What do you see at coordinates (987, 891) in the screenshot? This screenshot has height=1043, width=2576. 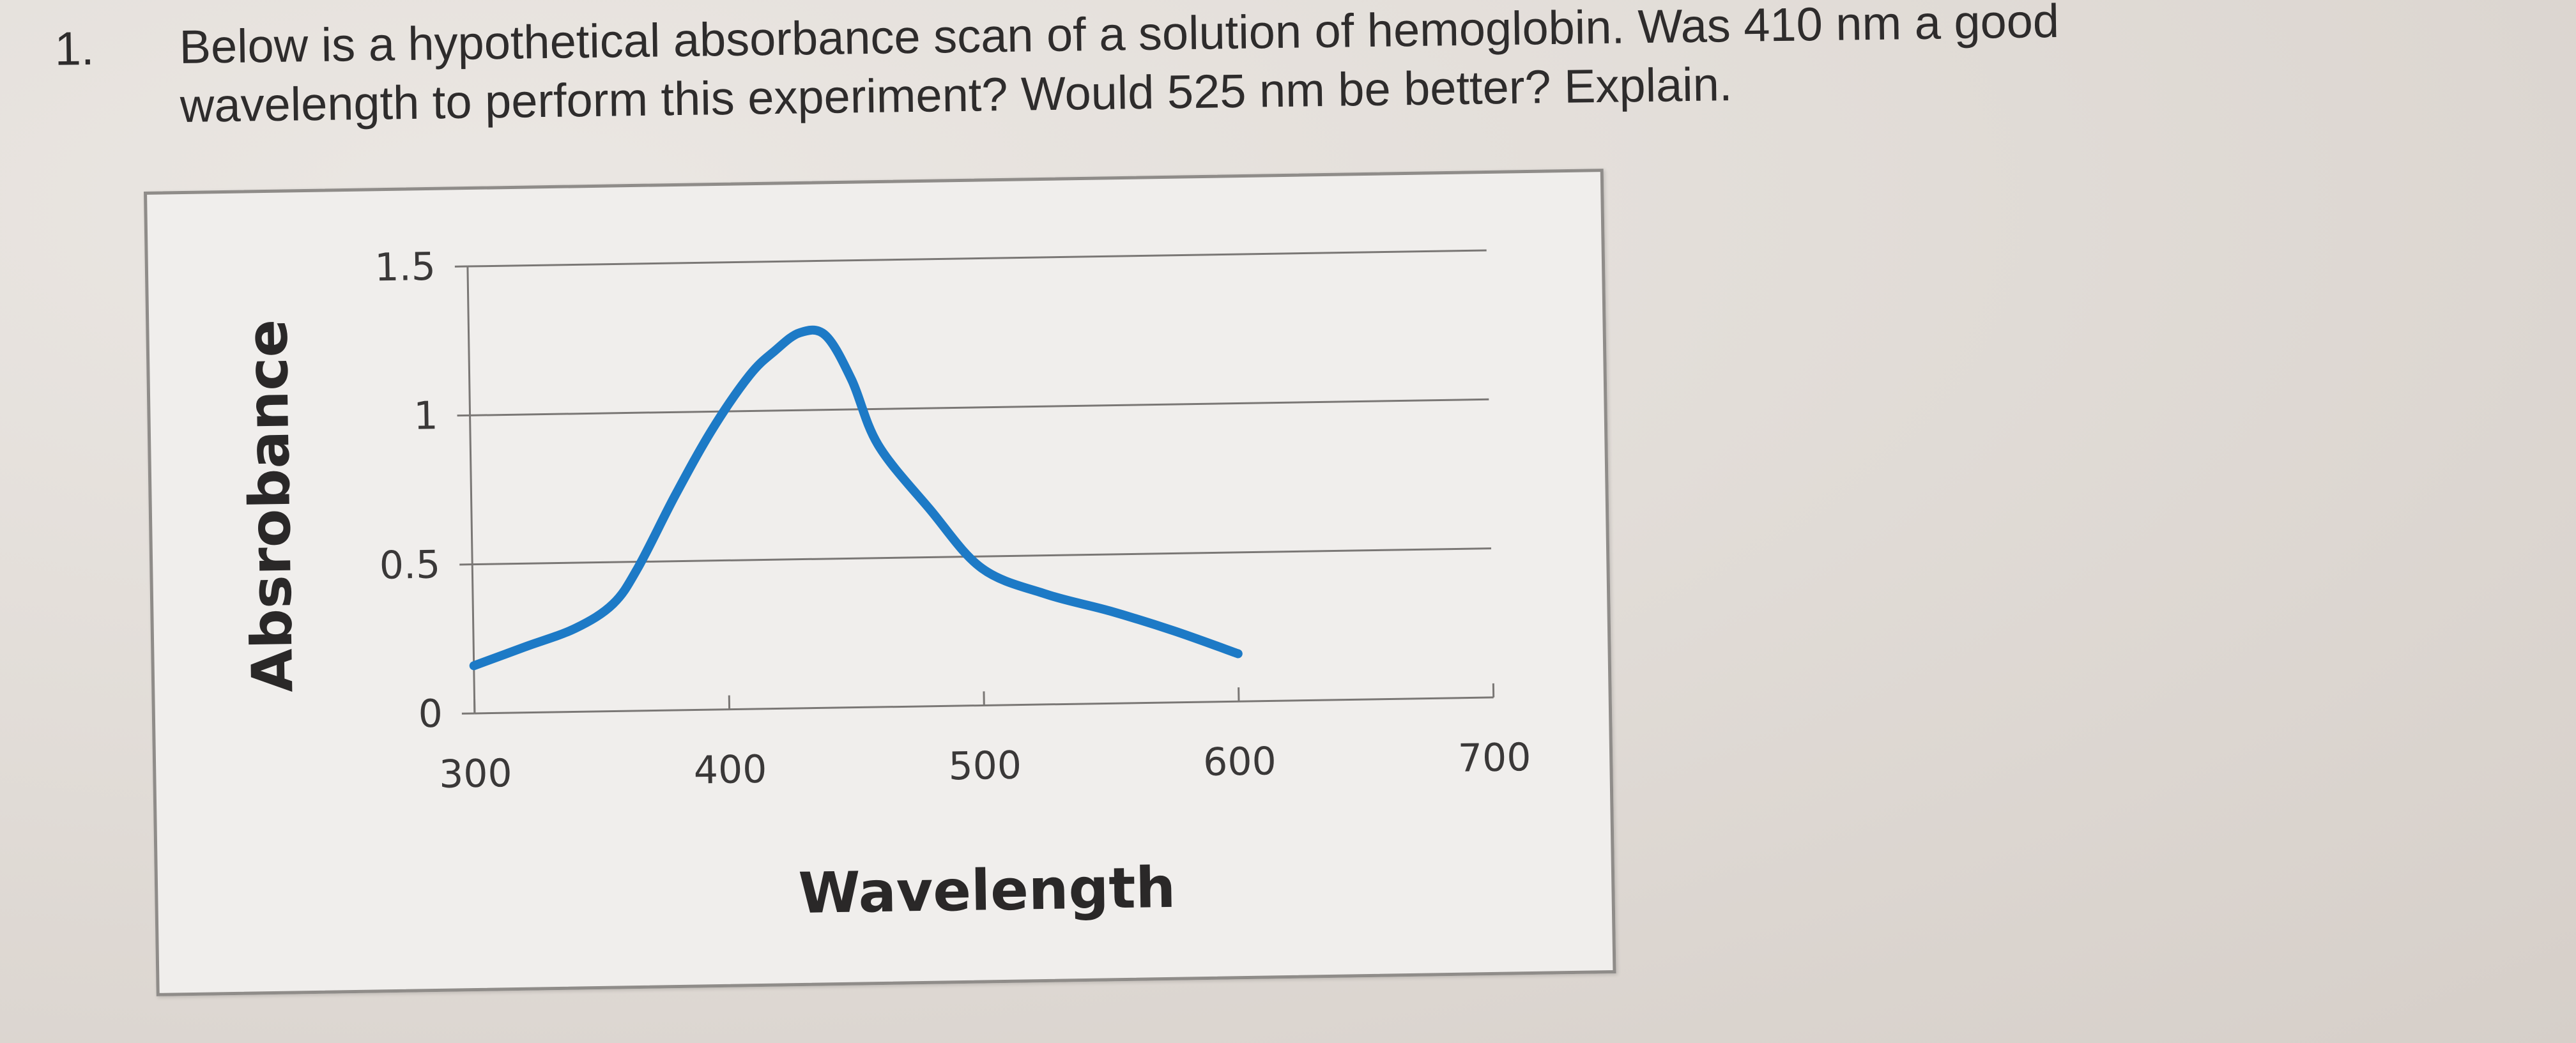 I see `x-axis-title: Wavelength` at bounding box center [987, 891].